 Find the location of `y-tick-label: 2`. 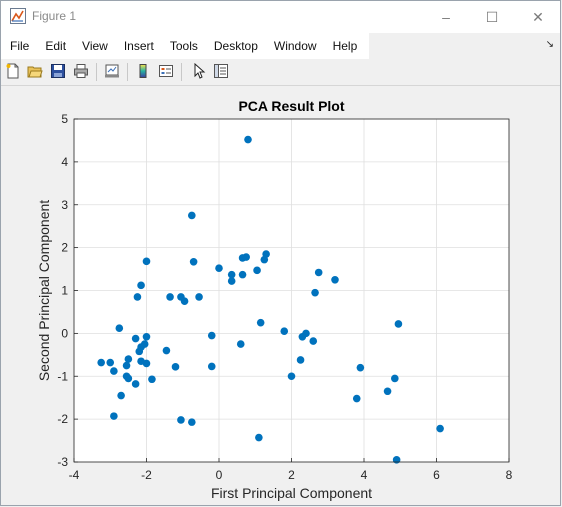

y-tick-label: 2 is located at coordinates (64, 248).